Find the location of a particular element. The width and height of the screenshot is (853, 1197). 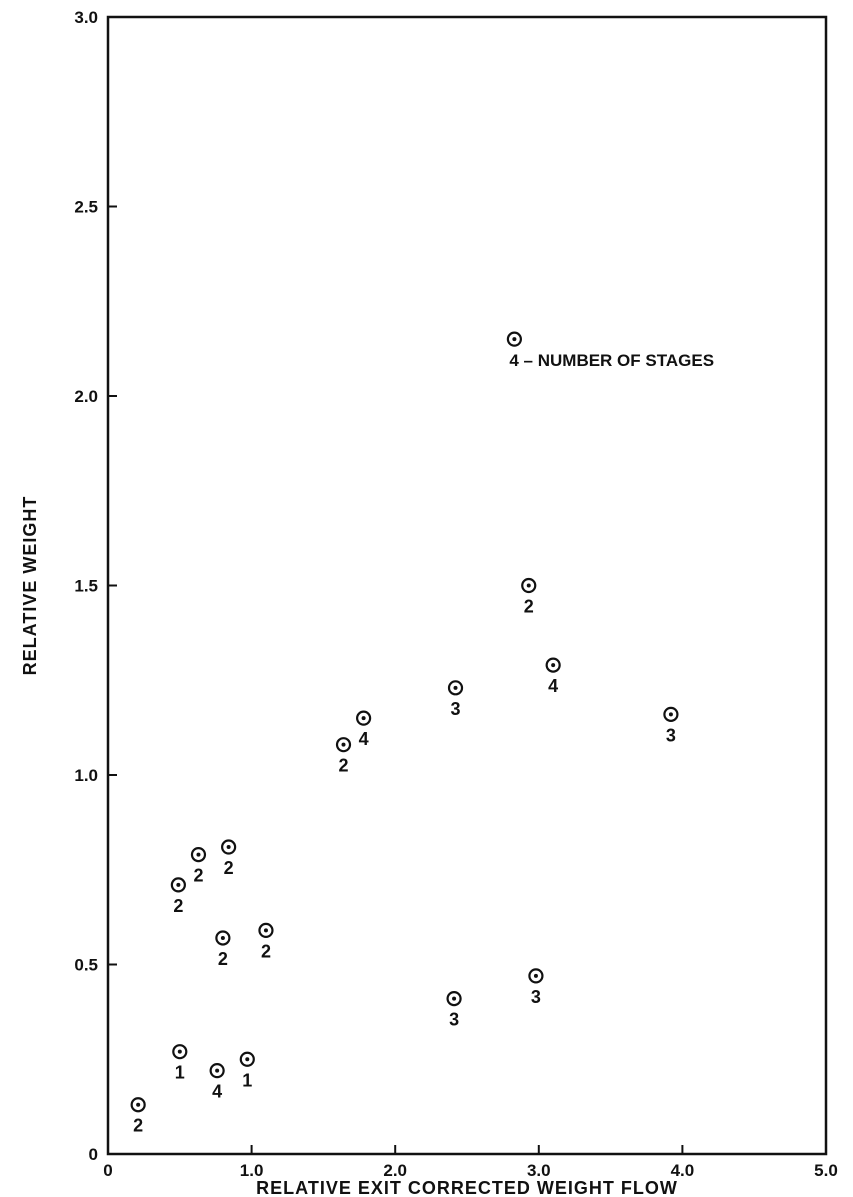

x-tick-label: 3.0 is located at coordinates (539, 1170).